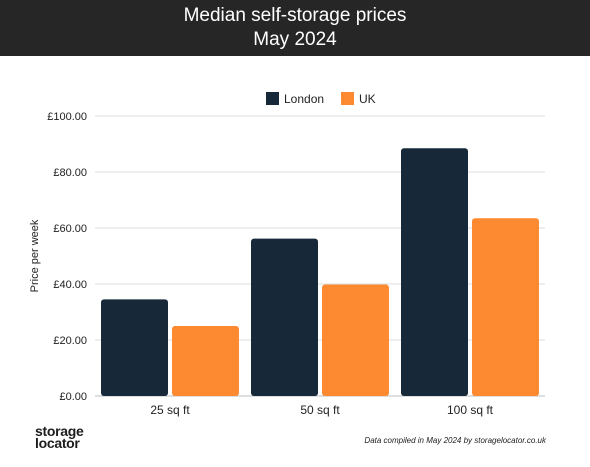  Describe the element at coordinates (470, 410) in the screenshot. I see `x-tick-label: 100 sq ft` at that location.